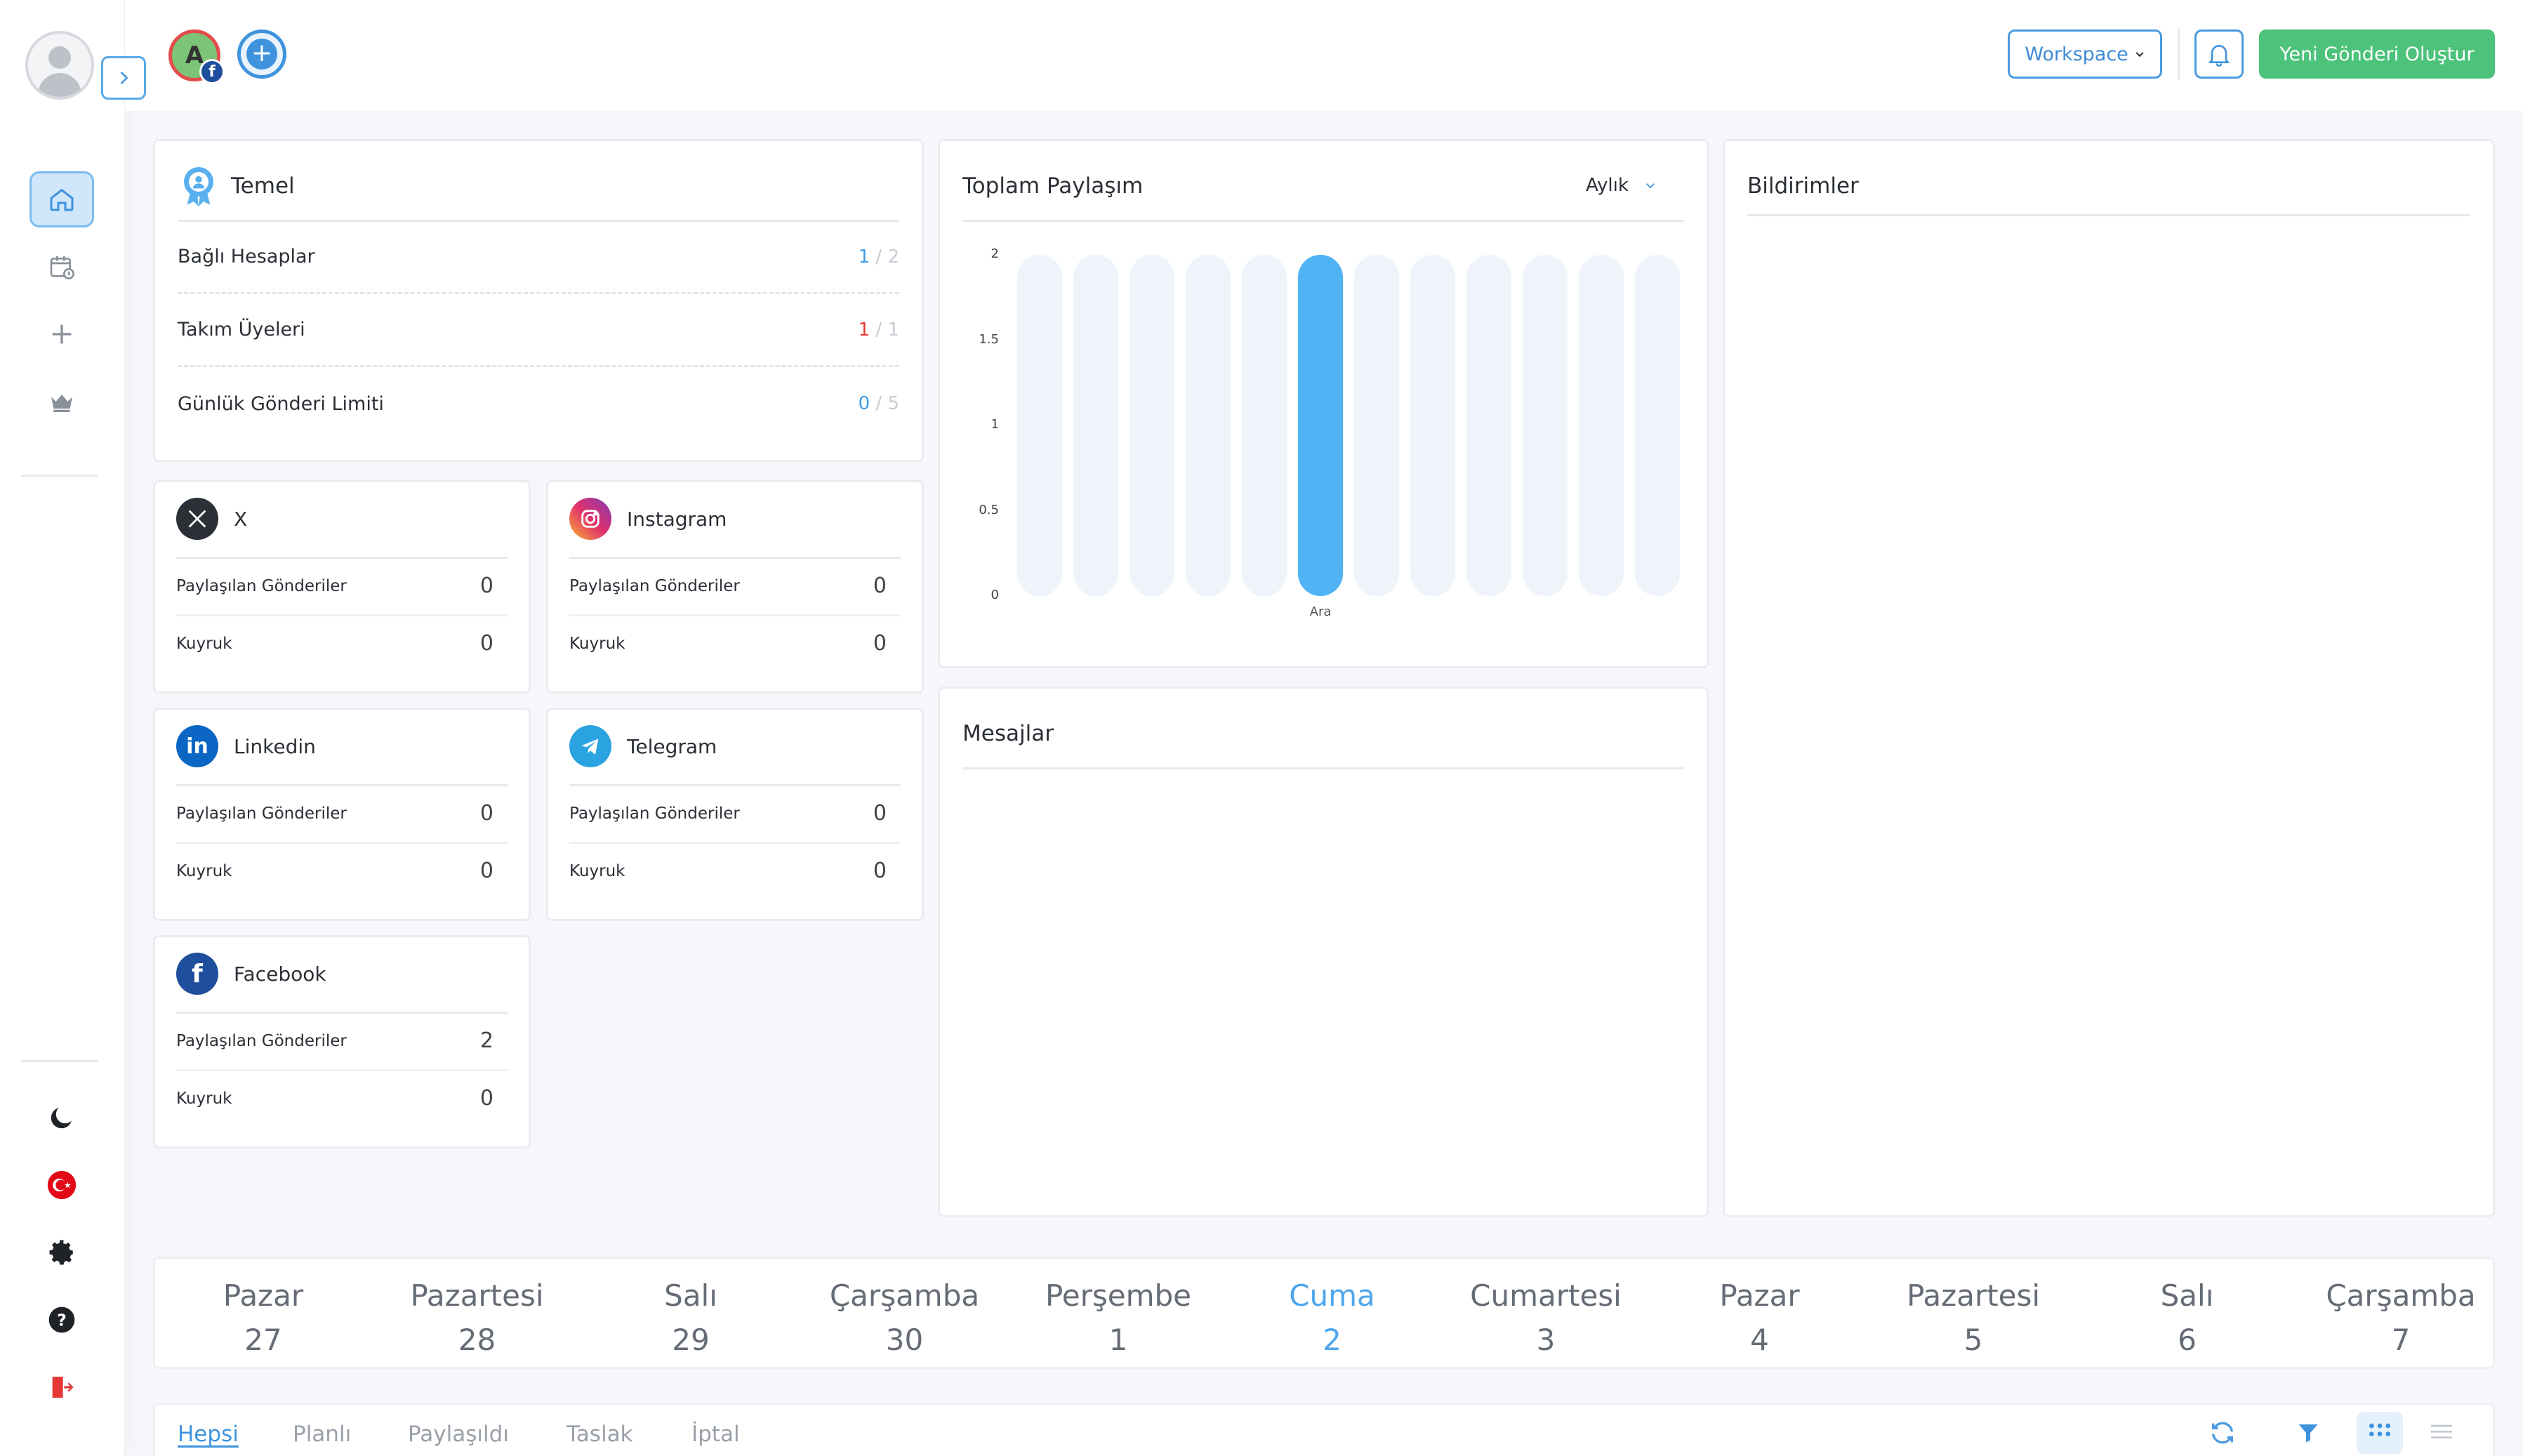 The image size is (2523, 1456). I want to click on plus-icon, so click(62, 334).